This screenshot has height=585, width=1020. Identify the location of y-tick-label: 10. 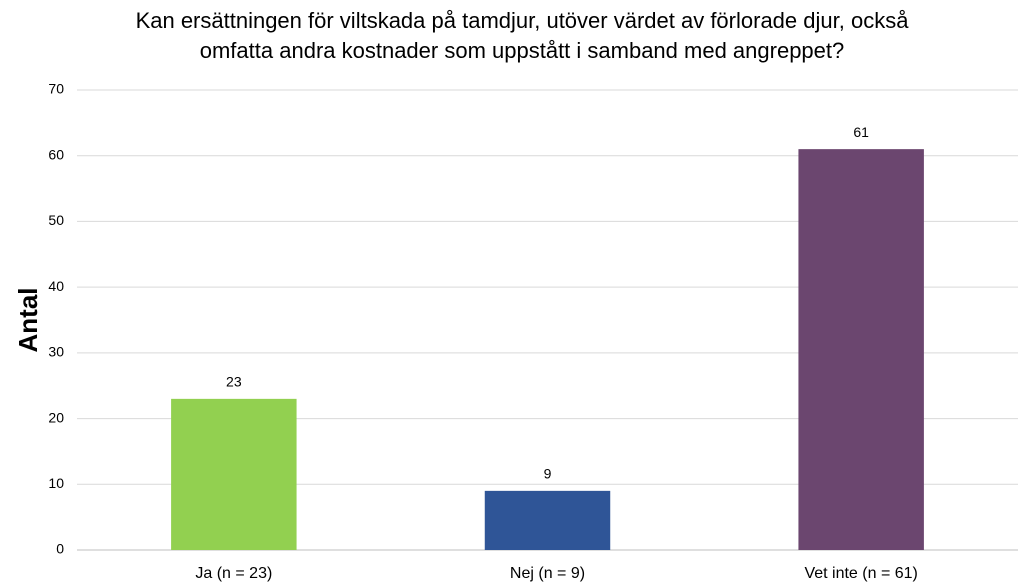
(56, 483).